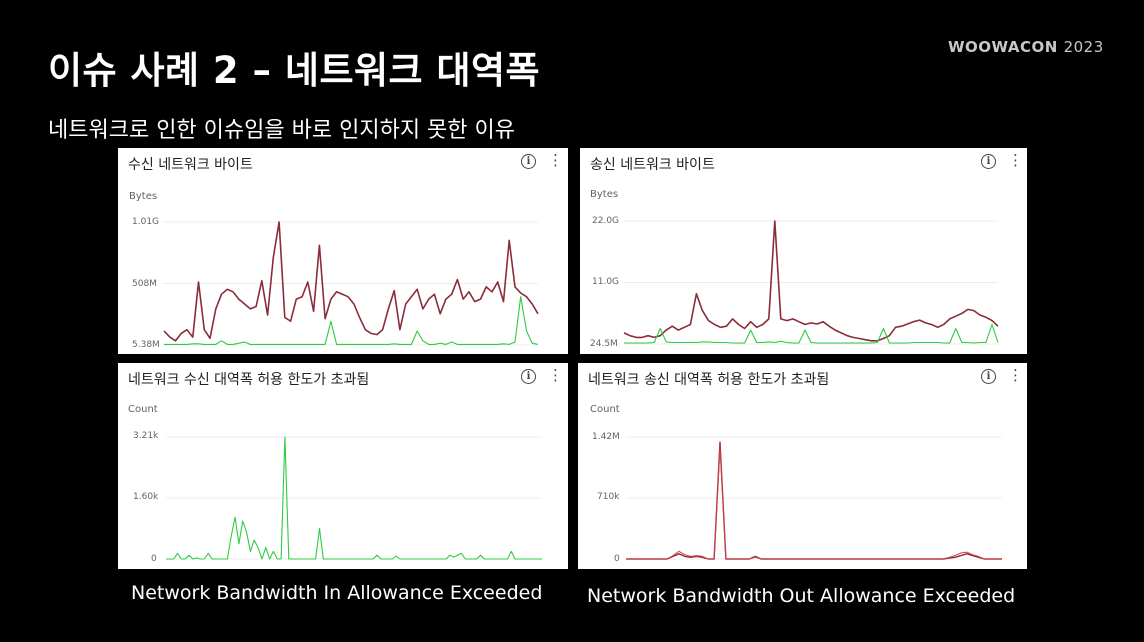 This screenshot has height=642, width=1144. I want to click on brand-name: WOOWACON, so click(1003, 47).